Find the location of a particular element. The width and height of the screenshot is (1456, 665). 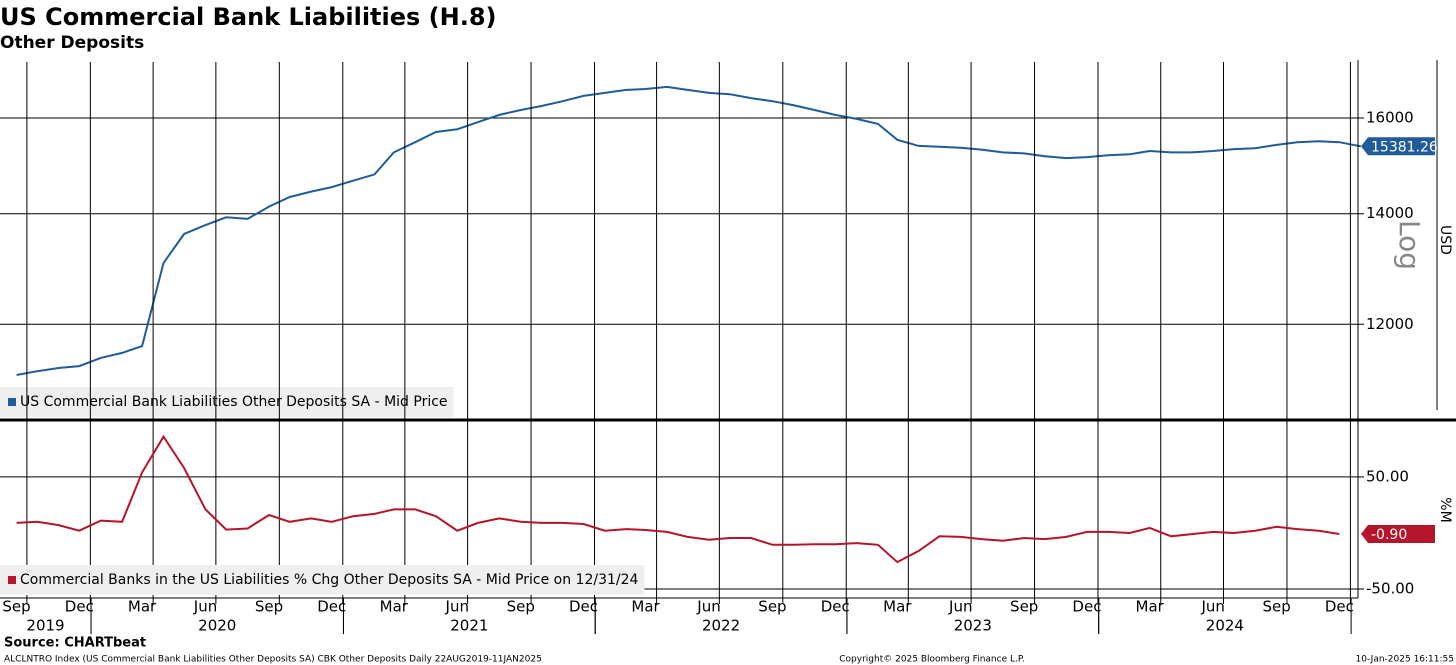

year-label: 2019 is located at coordinates (45, 626).